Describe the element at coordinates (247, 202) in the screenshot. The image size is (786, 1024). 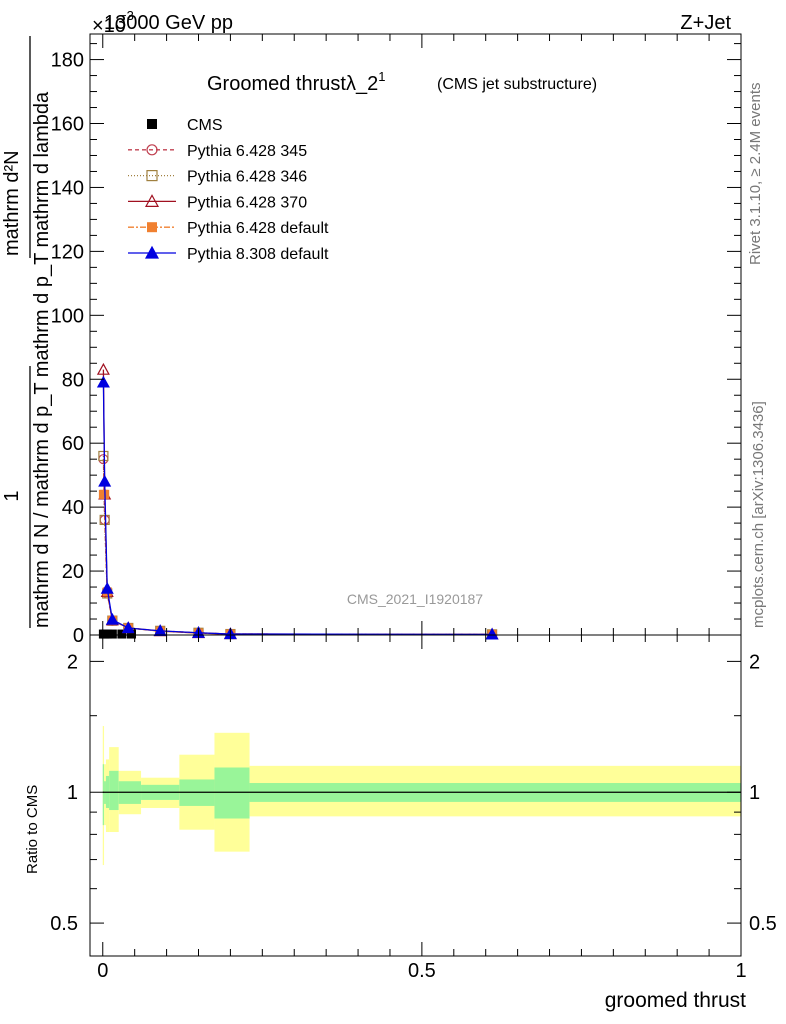
I see `legend-label: Pythia 6.428 370` at that location.